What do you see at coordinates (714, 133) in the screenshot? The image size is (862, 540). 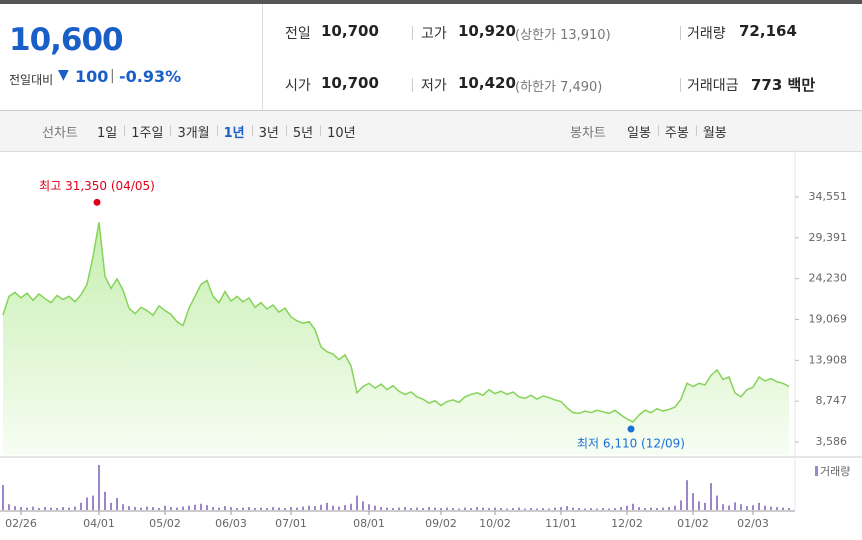 I see `tab: 월봉` at bounding box center [714, 133].